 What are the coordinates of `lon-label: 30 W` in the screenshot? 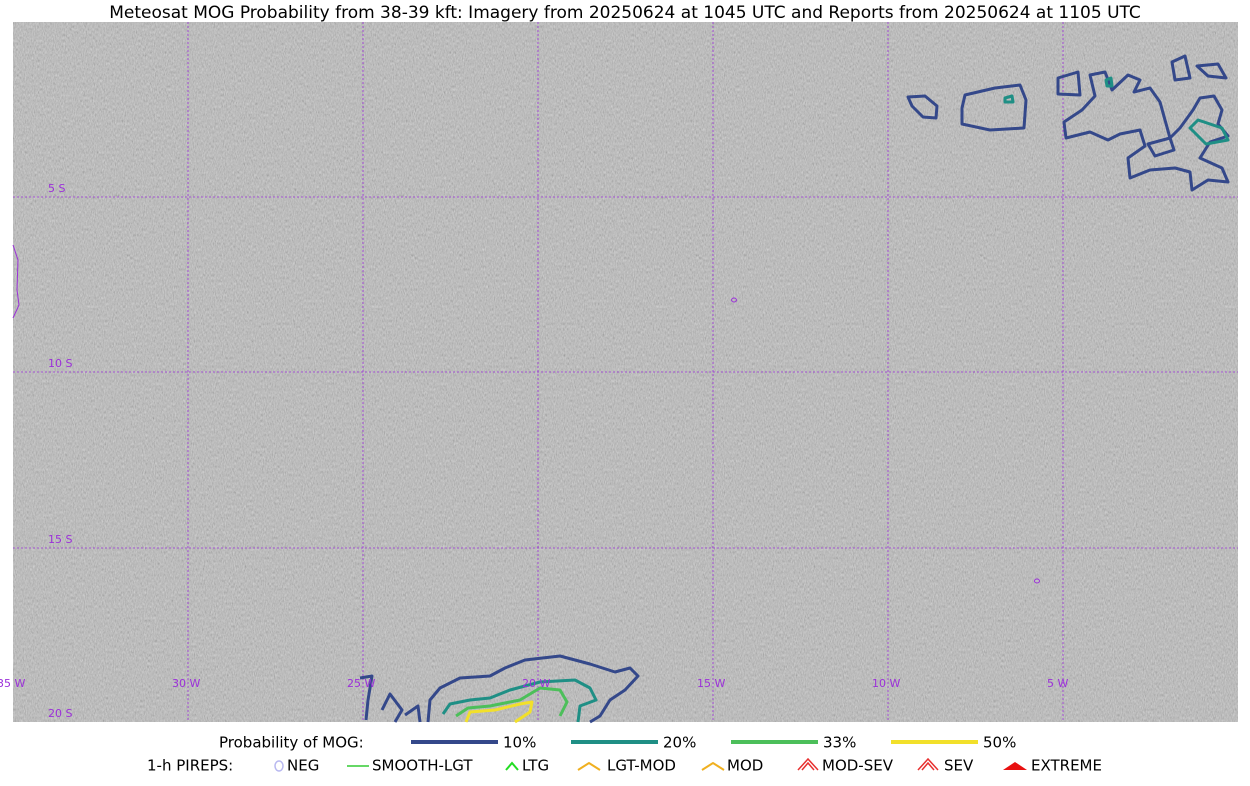 It's located at (186, 683).